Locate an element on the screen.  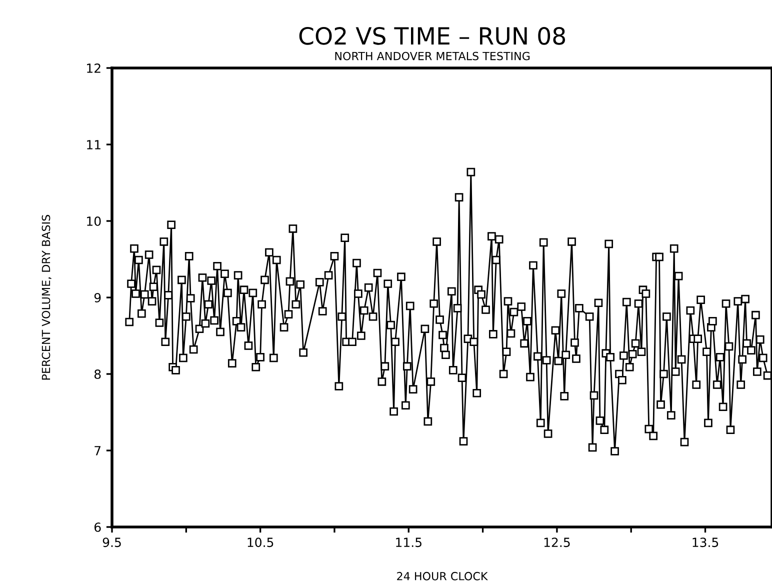
chart-title: CO2 VS TIME – RUN 08 is located at coordinates (432, 35).